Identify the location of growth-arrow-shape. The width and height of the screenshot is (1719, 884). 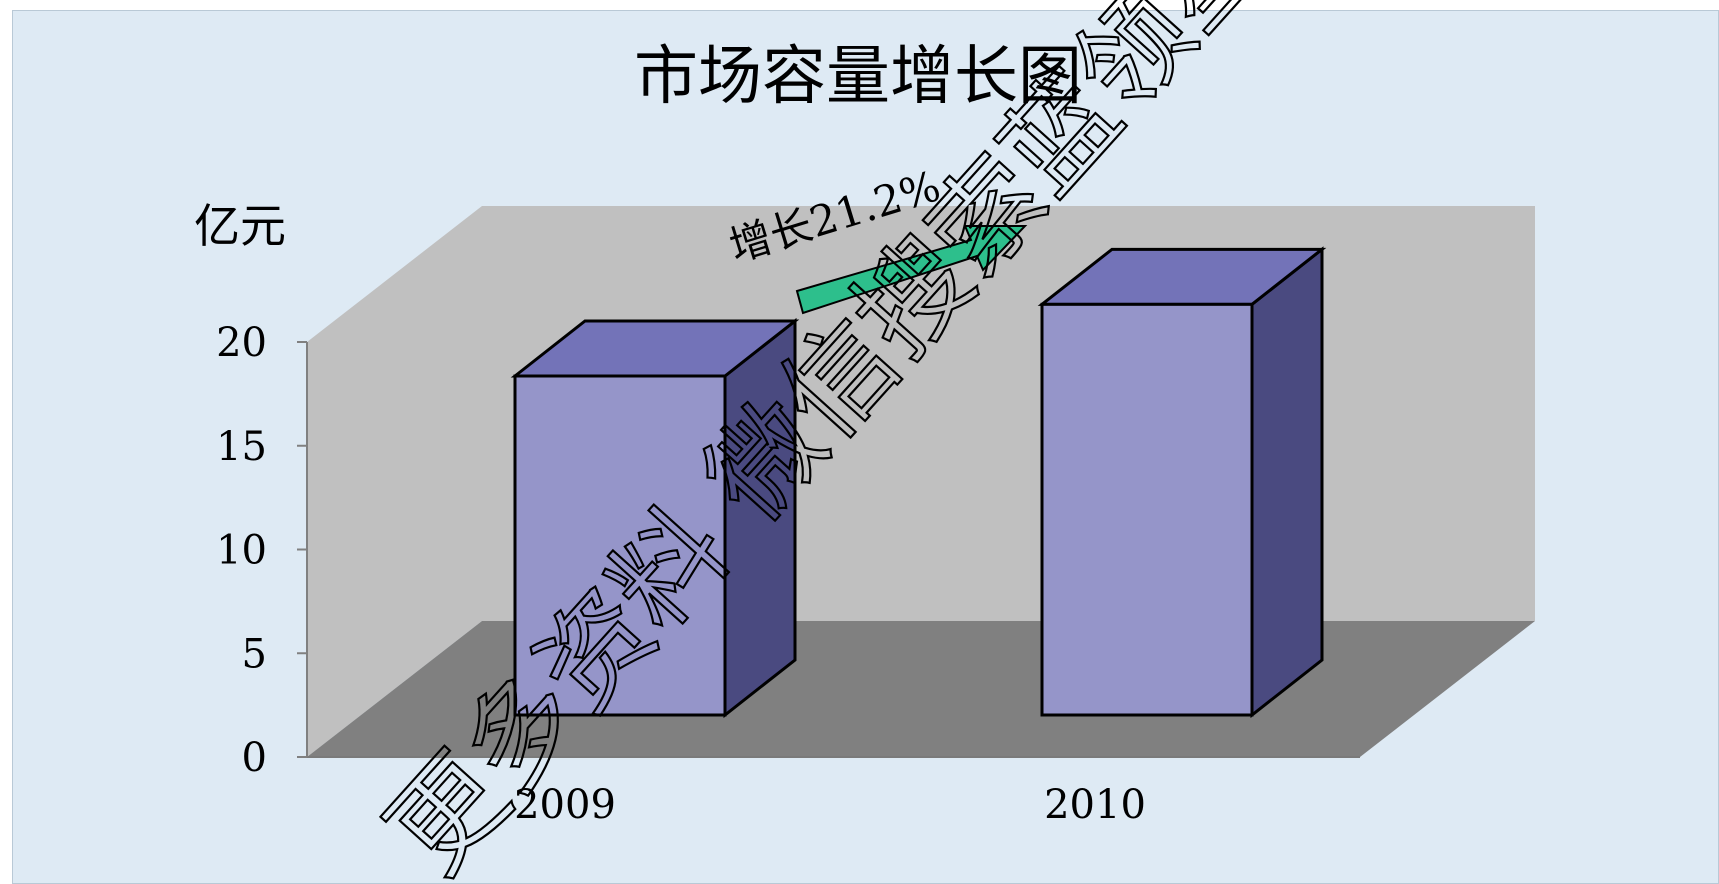
(911, 270).